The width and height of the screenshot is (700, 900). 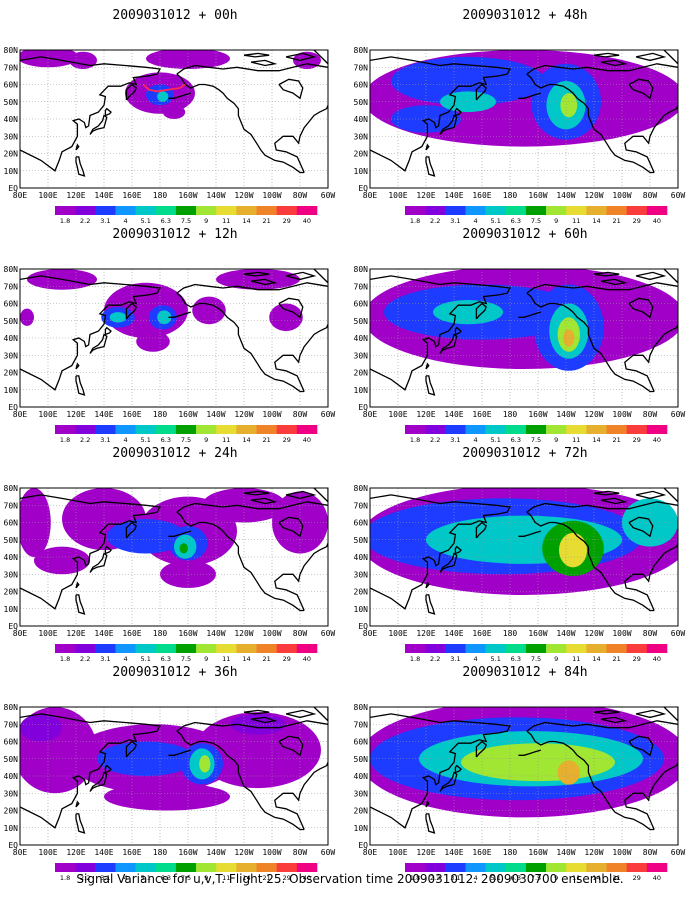 I want to click on lon-tick-label: 180, so click(x=160, y=633).